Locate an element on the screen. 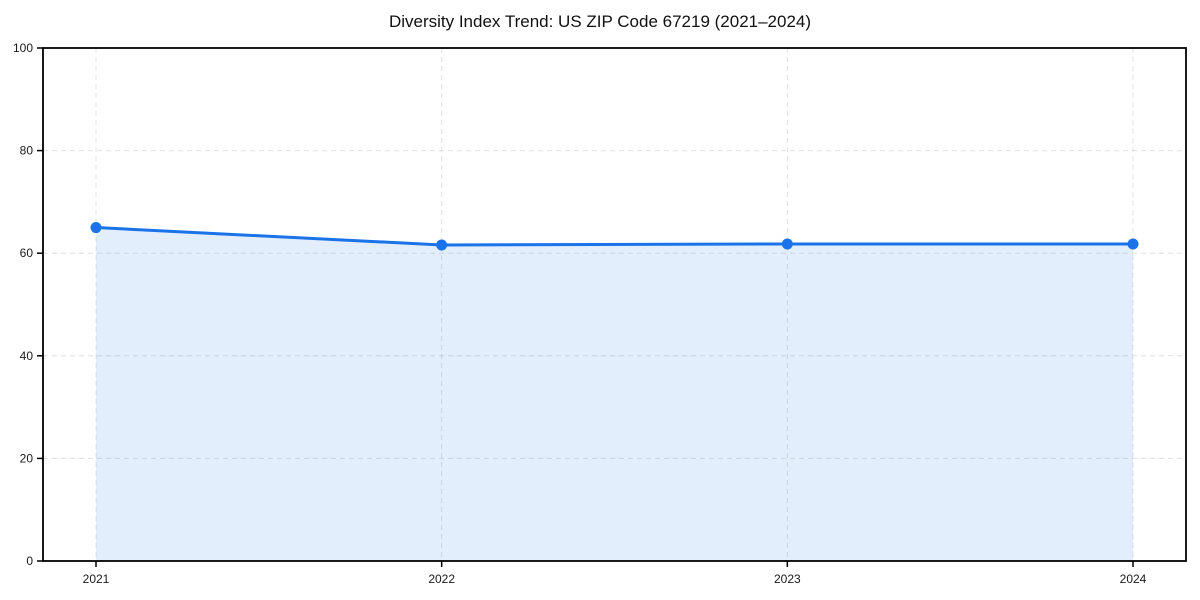 This screenshot has width=1200, height=600. x-tick-label: 2024 is located at coordinates (1133, 579).